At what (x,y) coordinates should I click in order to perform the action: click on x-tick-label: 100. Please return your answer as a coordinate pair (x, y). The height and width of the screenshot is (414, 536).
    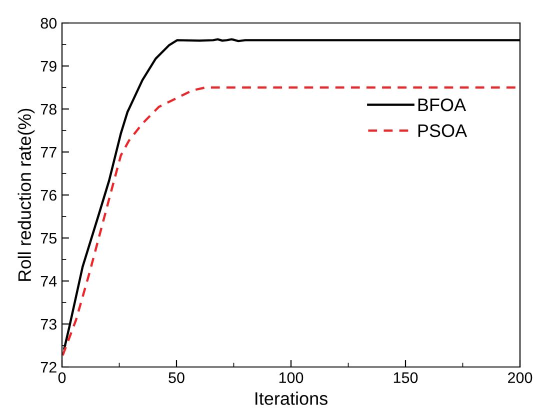
    Looking at the image, I should click on (291, 378).